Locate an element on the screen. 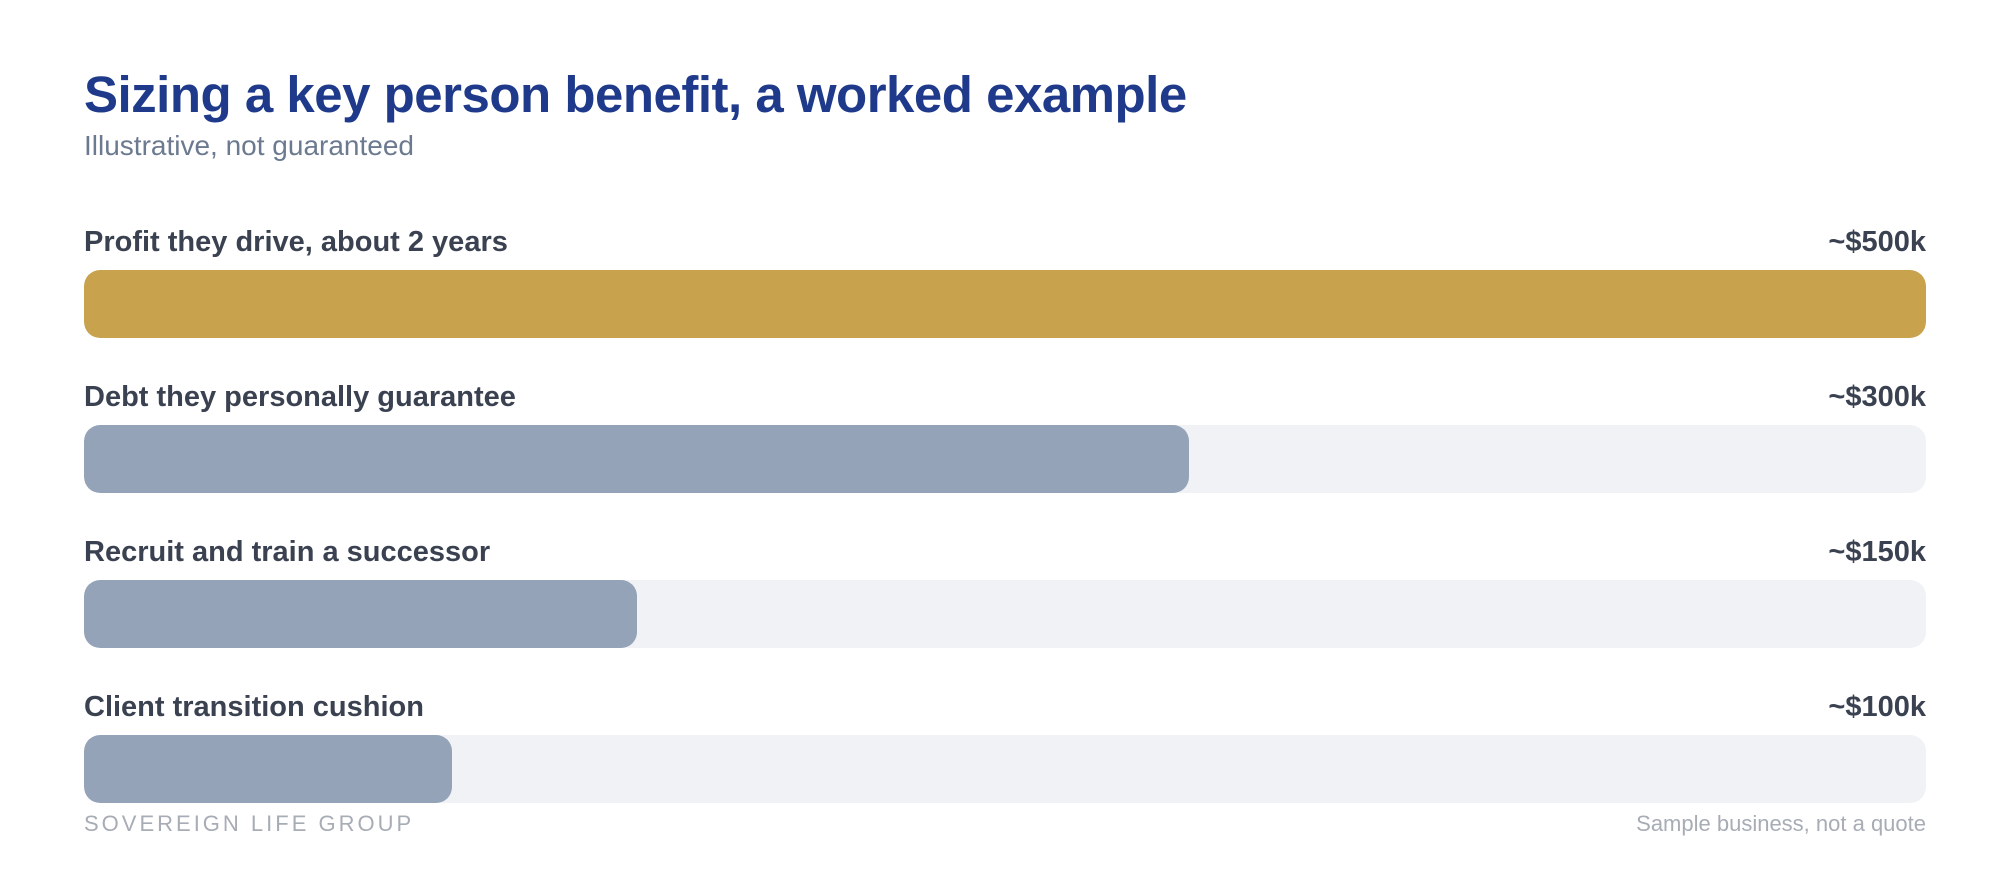  bar-value-label: ~$150k is located at coordinates (1877, 552).